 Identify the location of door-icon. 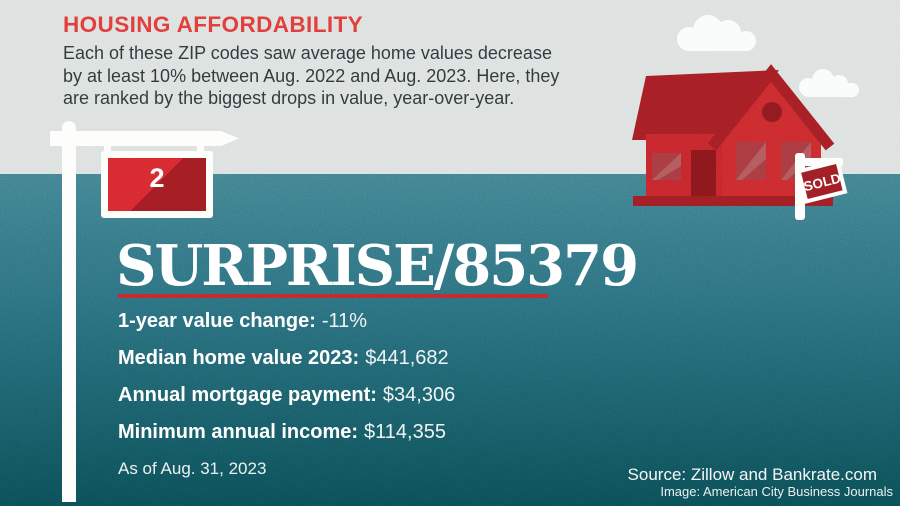
(703, 173).